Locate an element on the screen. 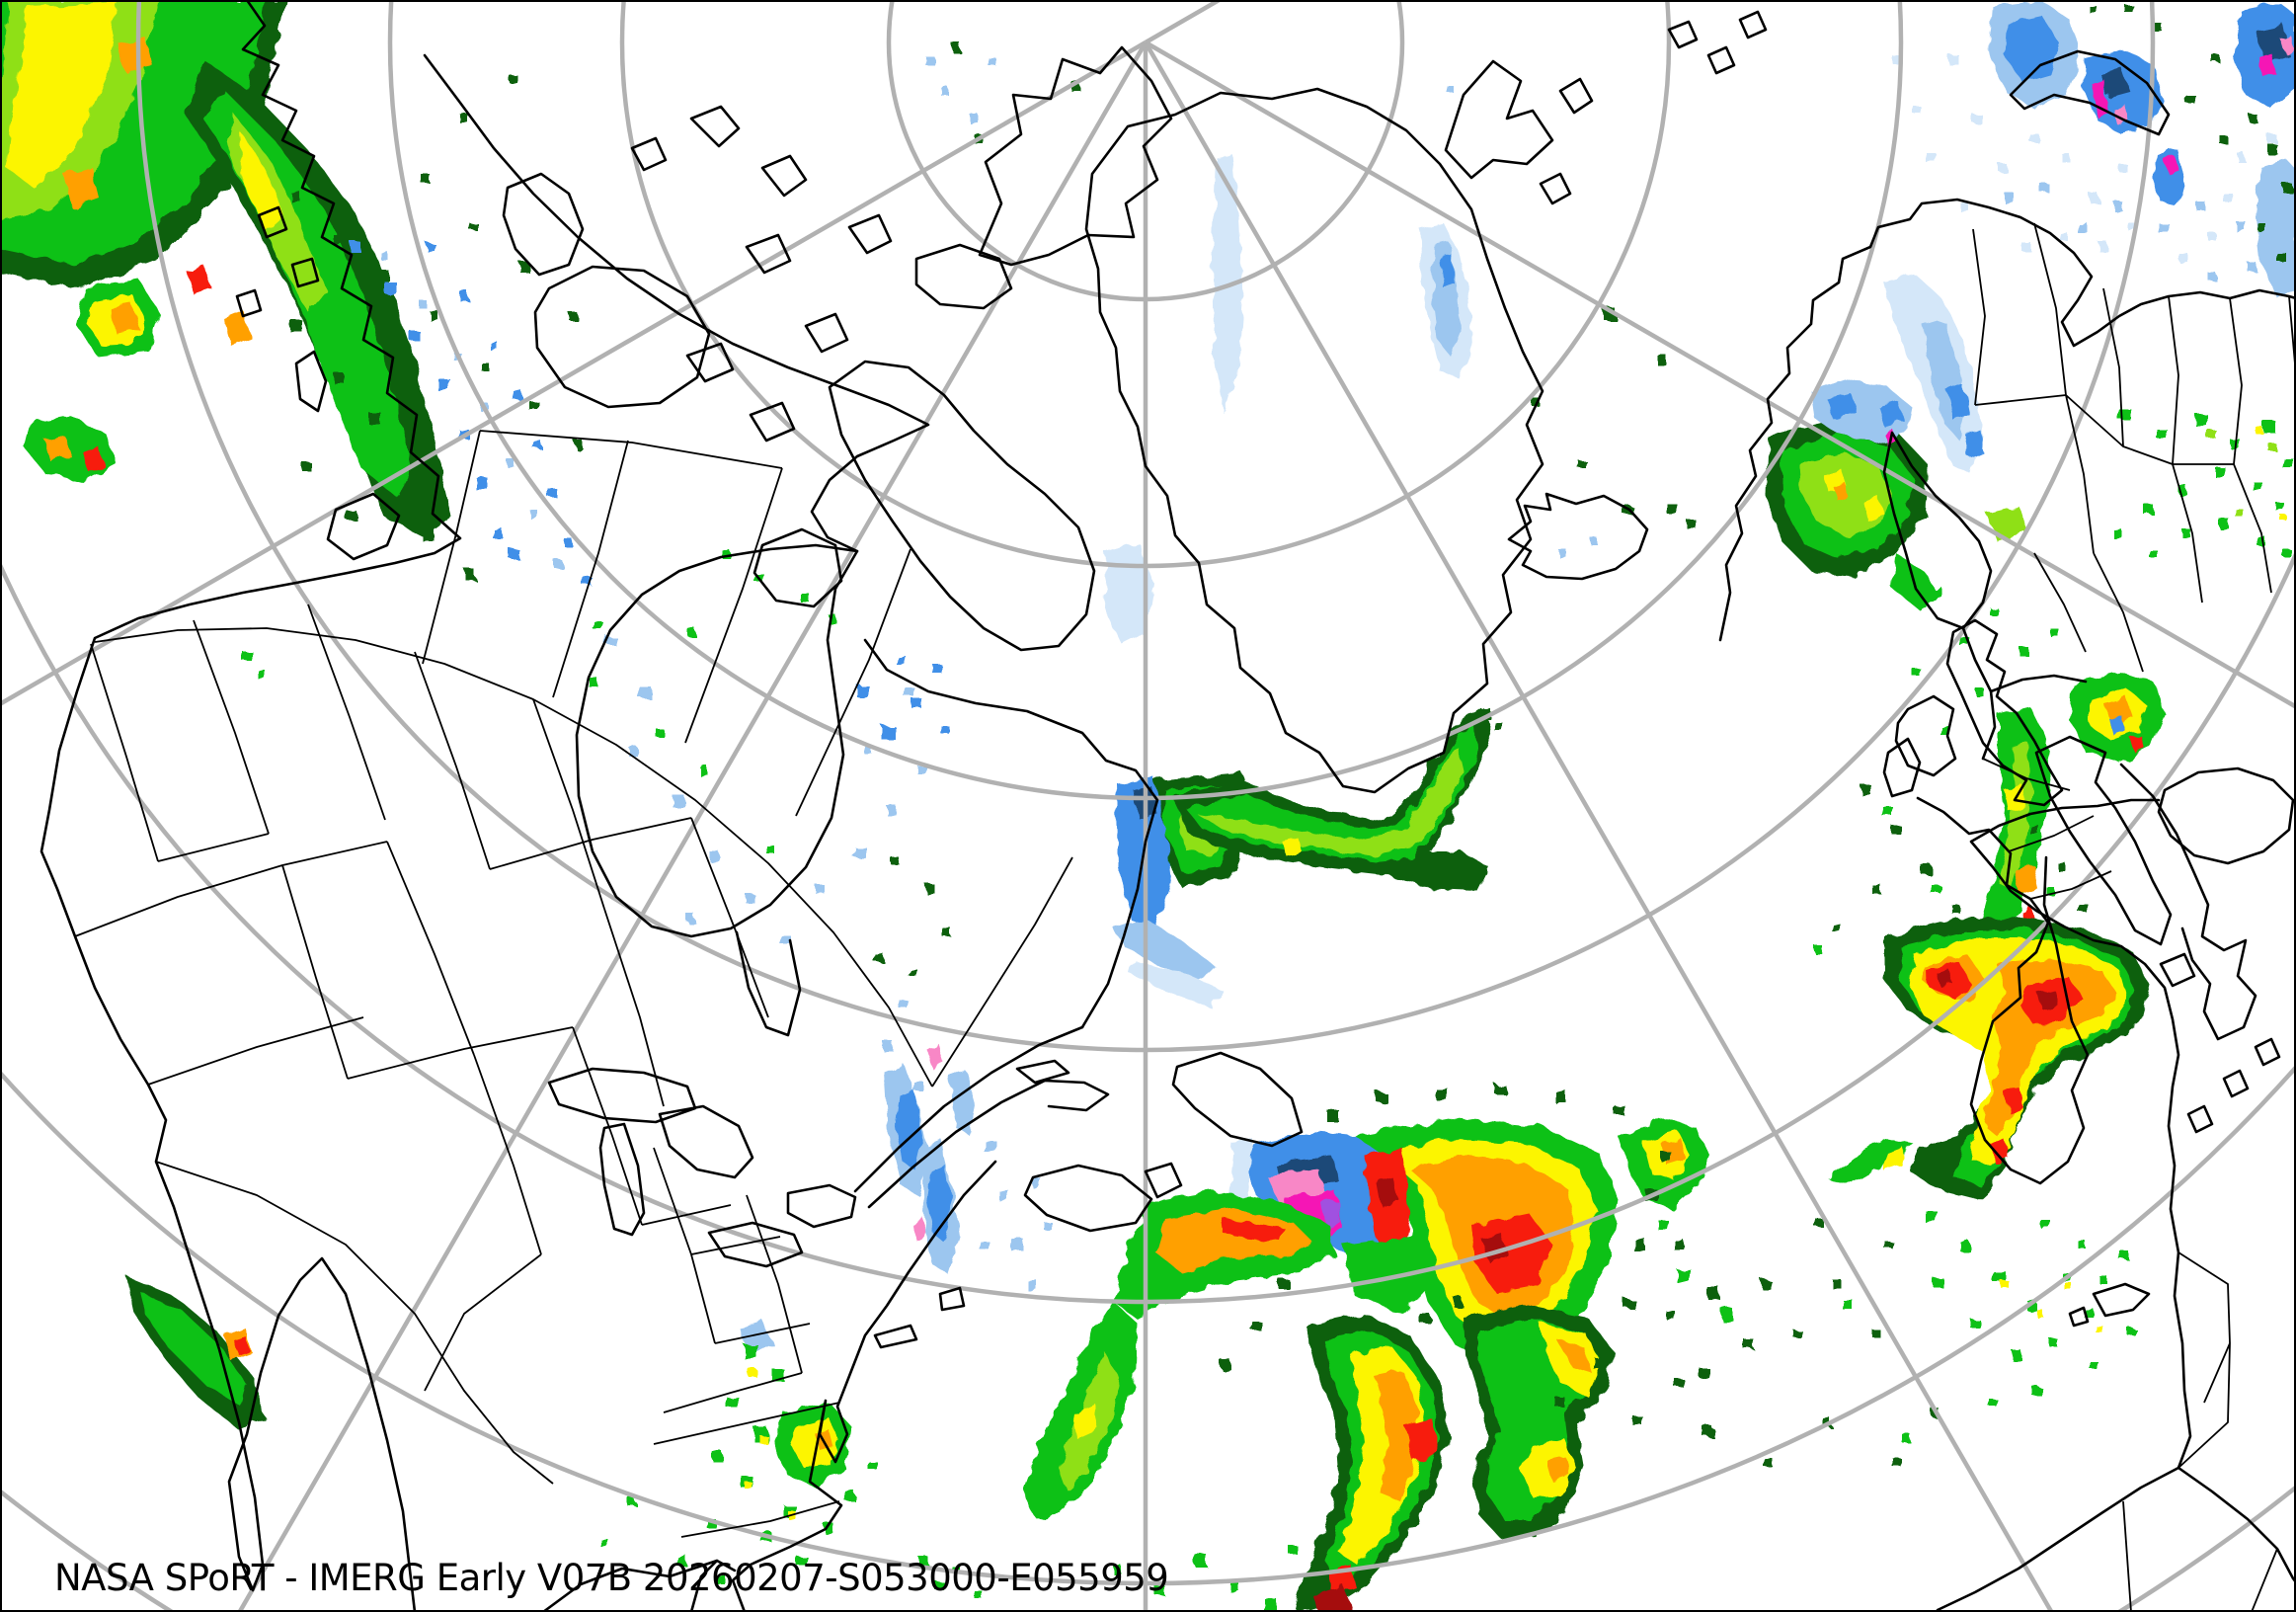 The width and height of the screenshot is (2296, 1612). ne-pink2 is located at coordinates (919, 1229).